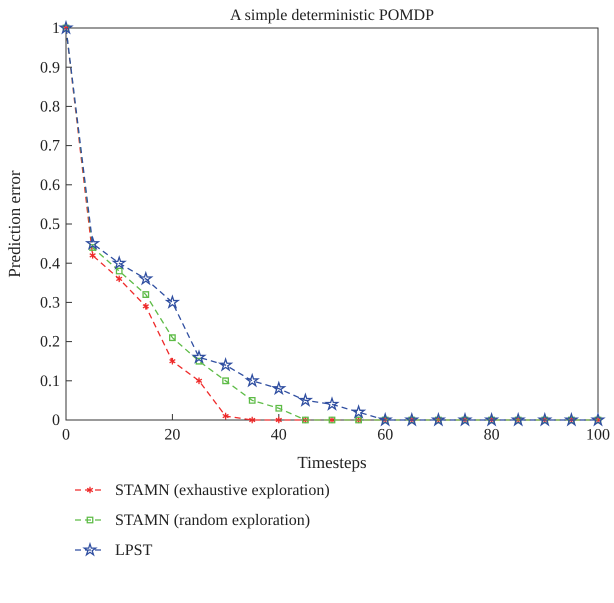  Describe the element at coordinates (50, 107) in the screenshot. I see `y-tick-label: 0.8` at that location.